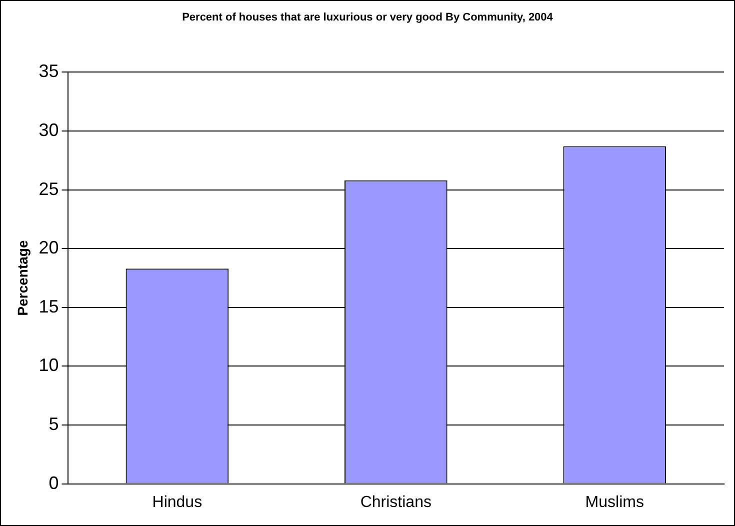 The height and width of the screenshot is (526, 735). Describe the element at coordinates (48, 306) in the screenshot. I see `y-tick-label: 15` at that location.